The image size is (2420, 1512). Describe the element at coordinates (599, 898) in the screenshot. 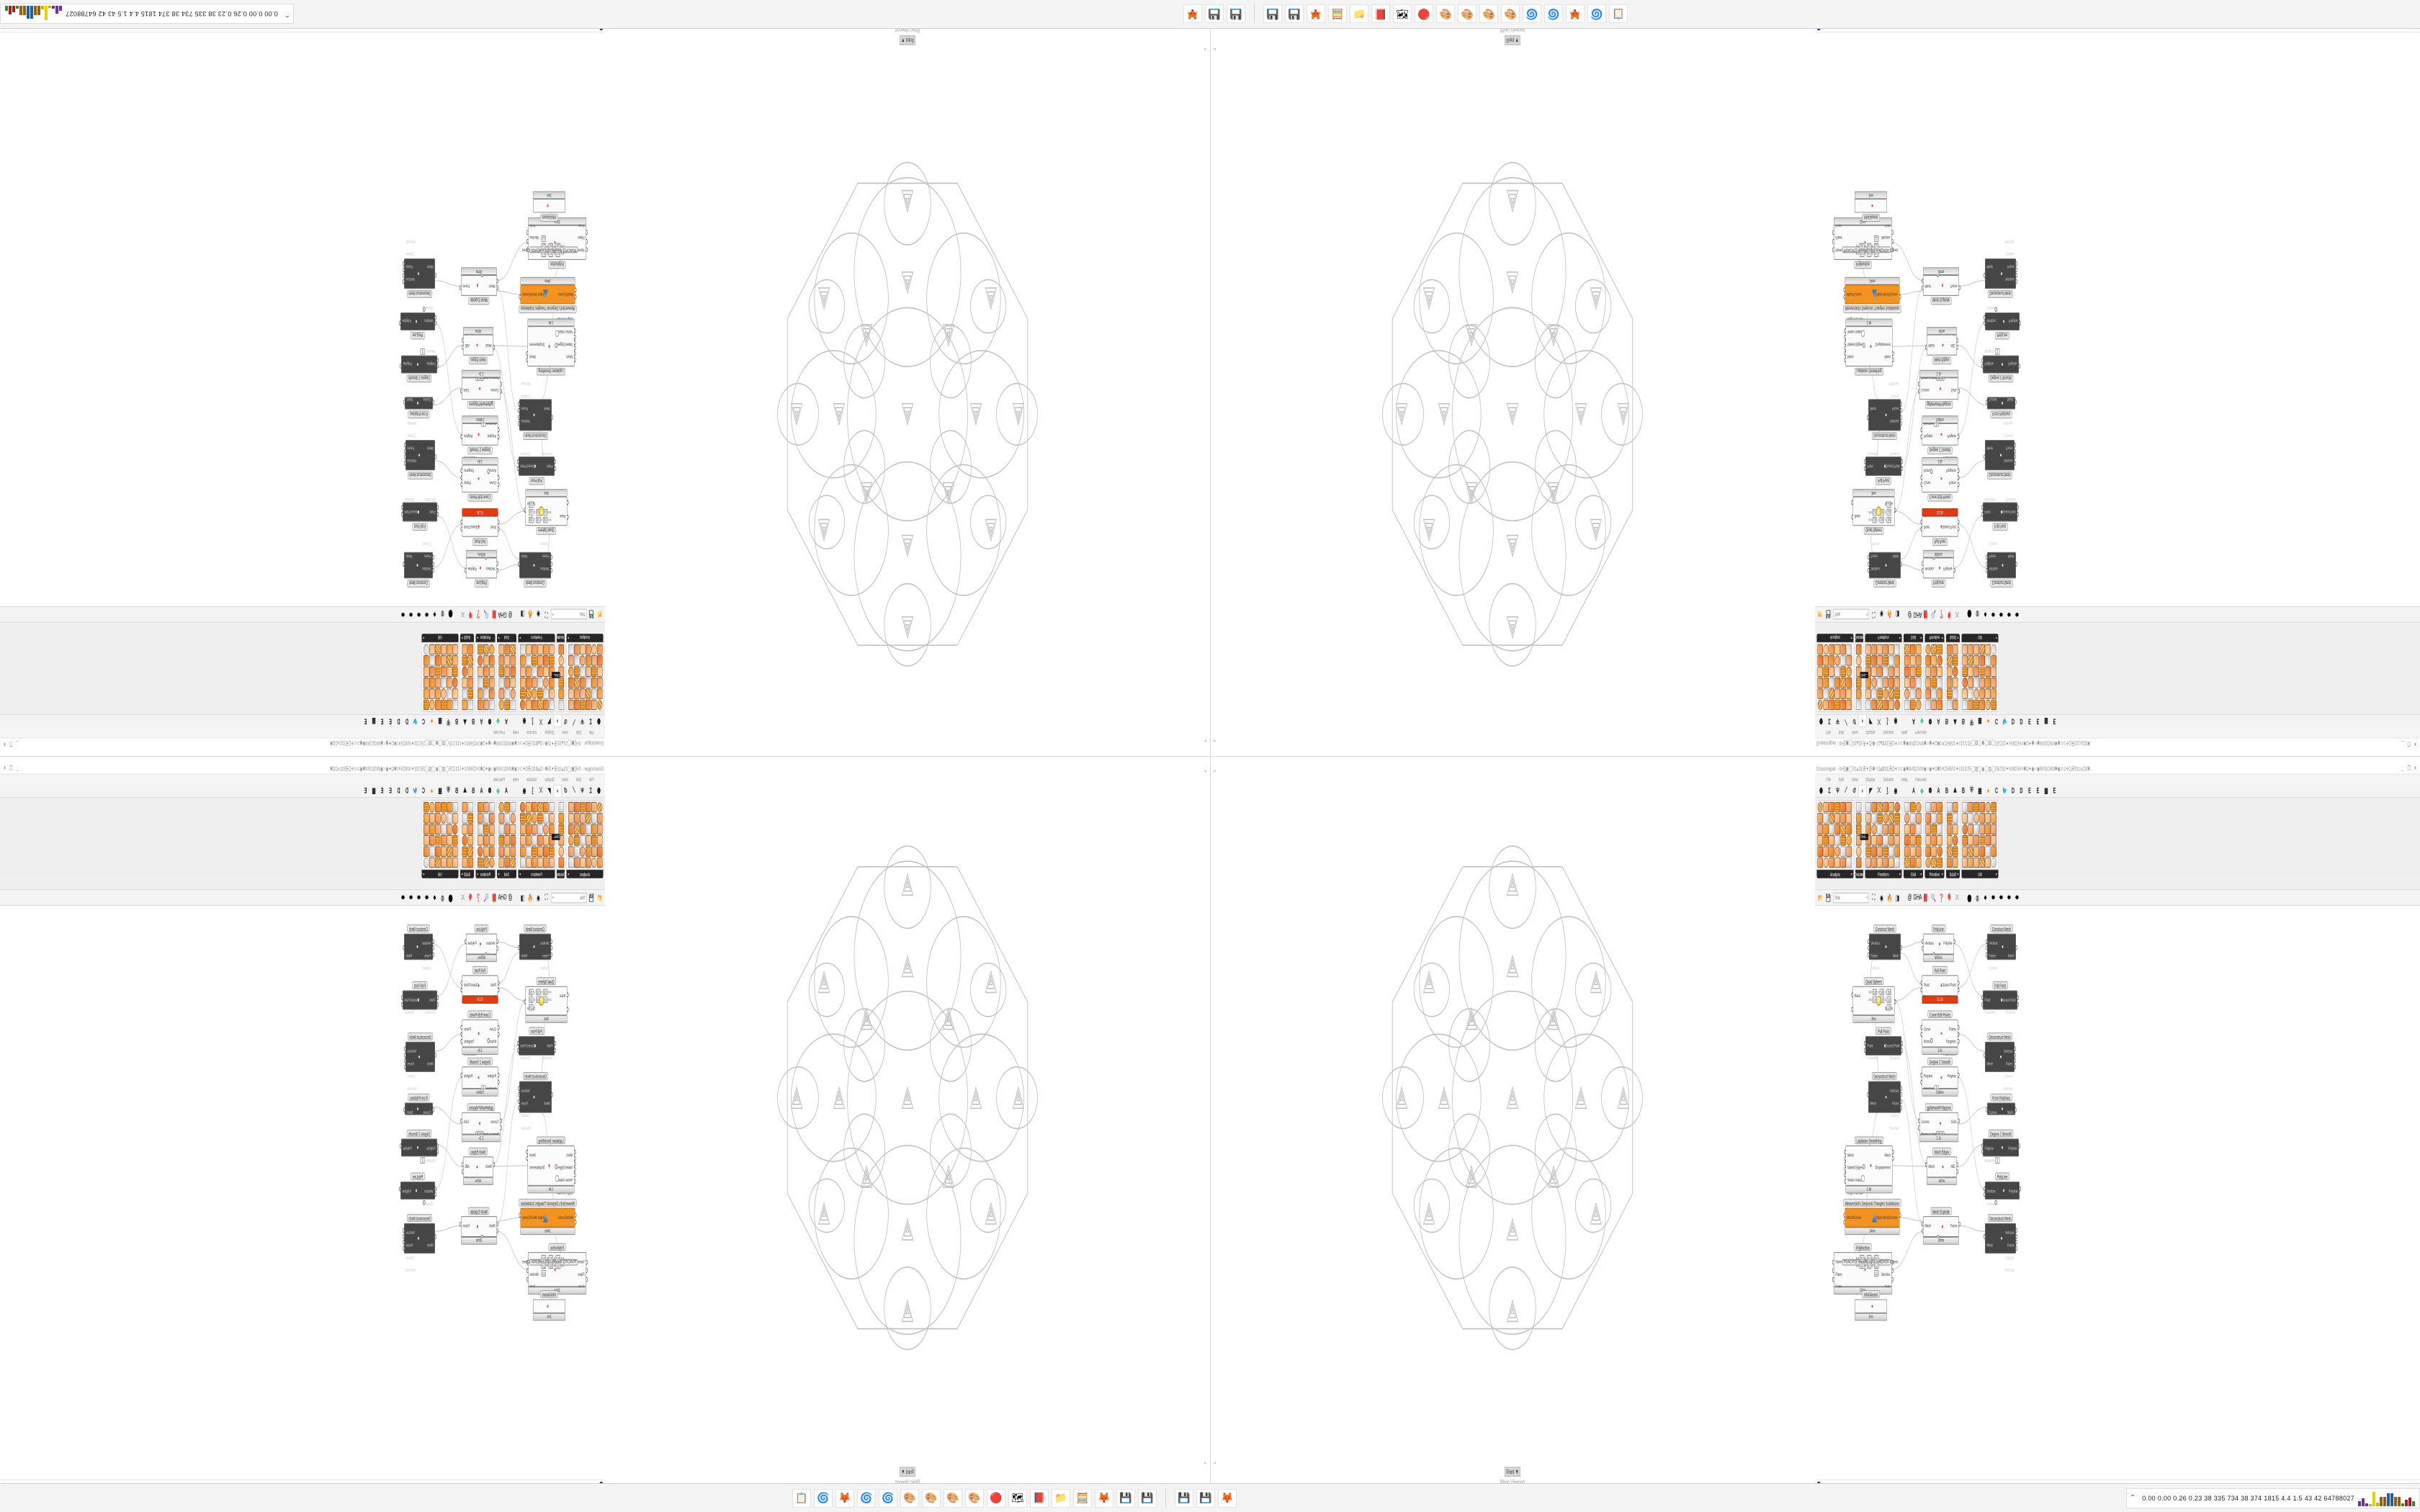

I see `open-file-icon: 📂` at that location.